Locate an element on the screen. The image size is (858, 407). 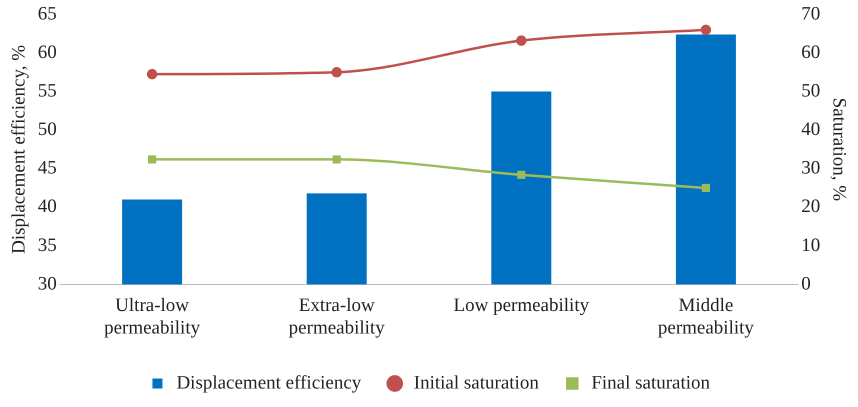
x-tick-label: Ultra-low permeability is located at coordinates (152, 316).